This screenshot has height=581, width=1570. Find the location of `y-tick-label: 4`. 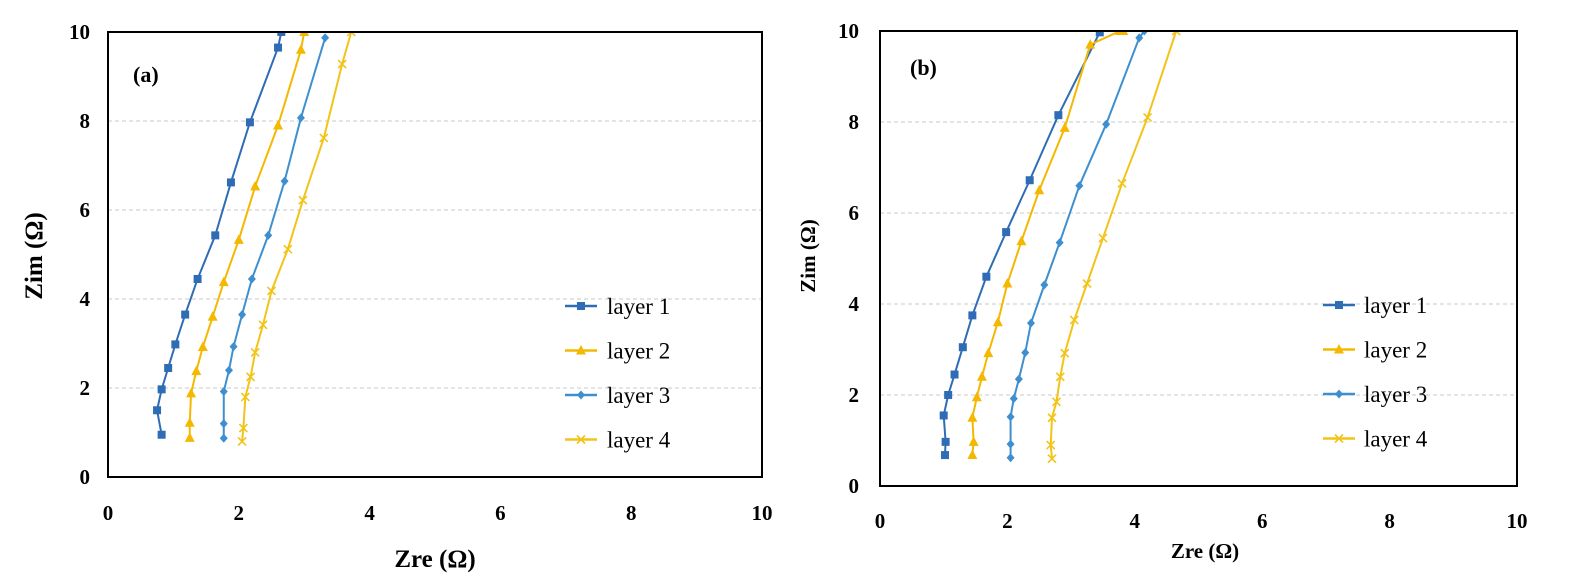

y-tick-label: 4 is located at coordinates (85, 299).